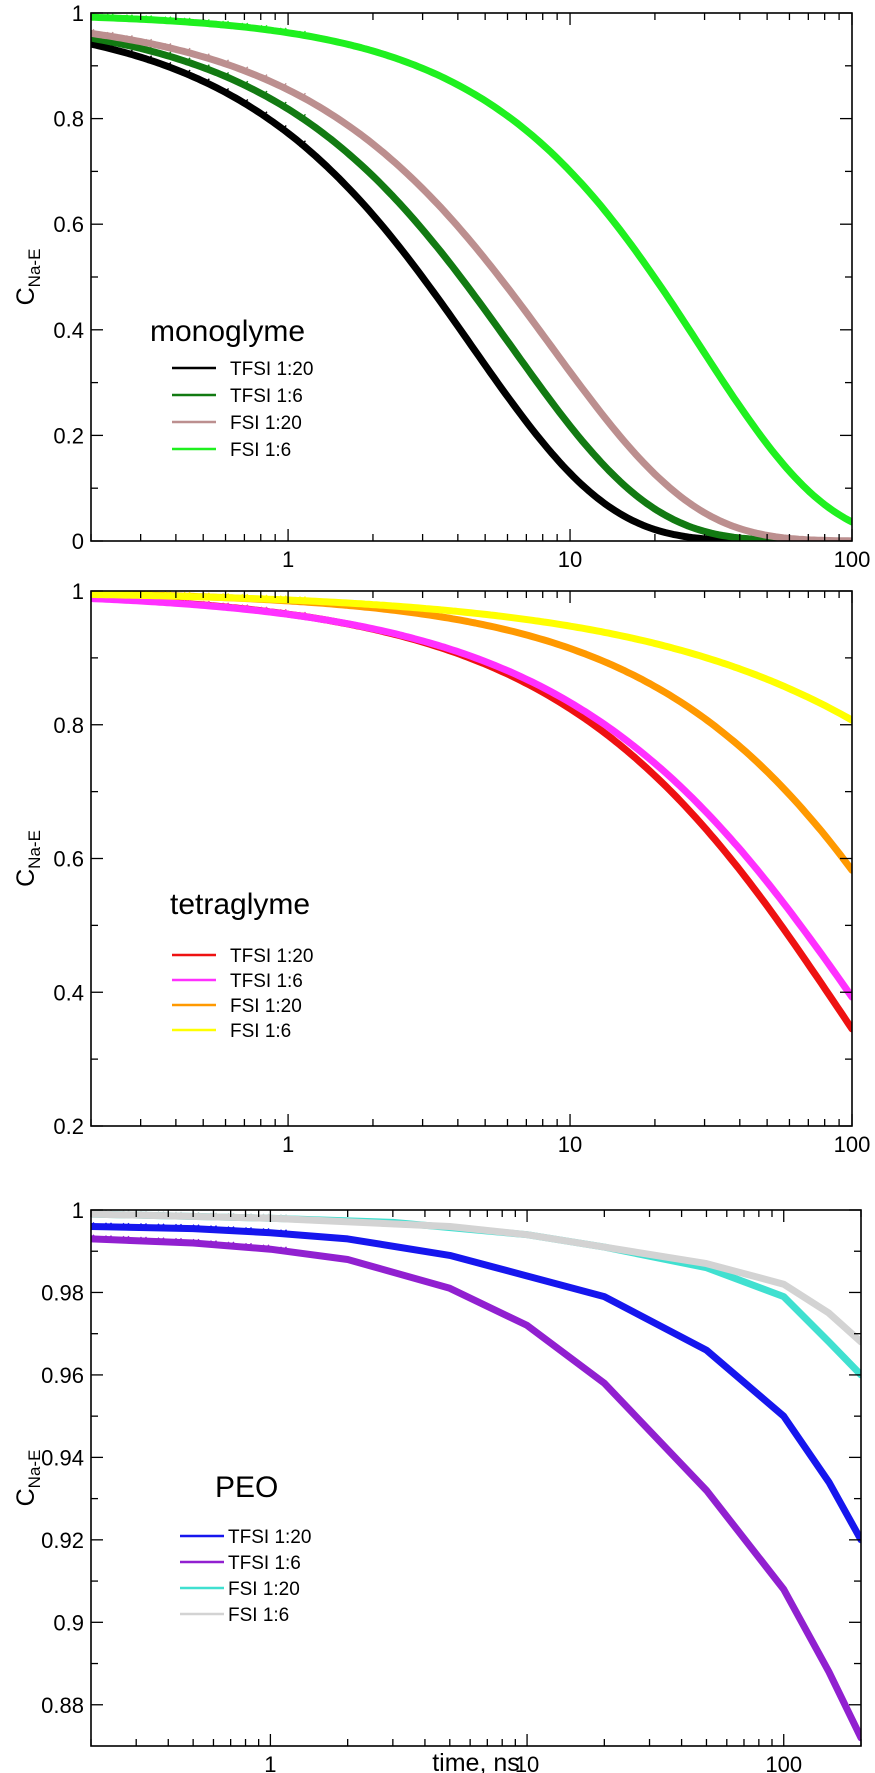 The height and width of the screenshot is (1773, 875). Describe the element at coordinates (26, 1497) in the screenshot. I see `y-axis-title-main: C` at that location.